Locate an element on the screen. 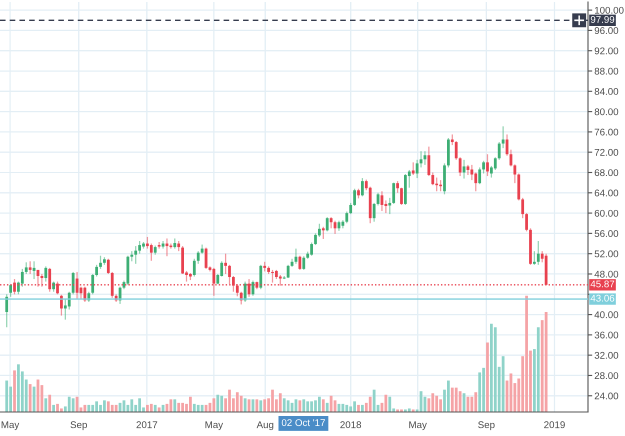 The width and height of the screenshot is (625, 436). y-tick-label: 80.00 is located at coordinates (606, 112).